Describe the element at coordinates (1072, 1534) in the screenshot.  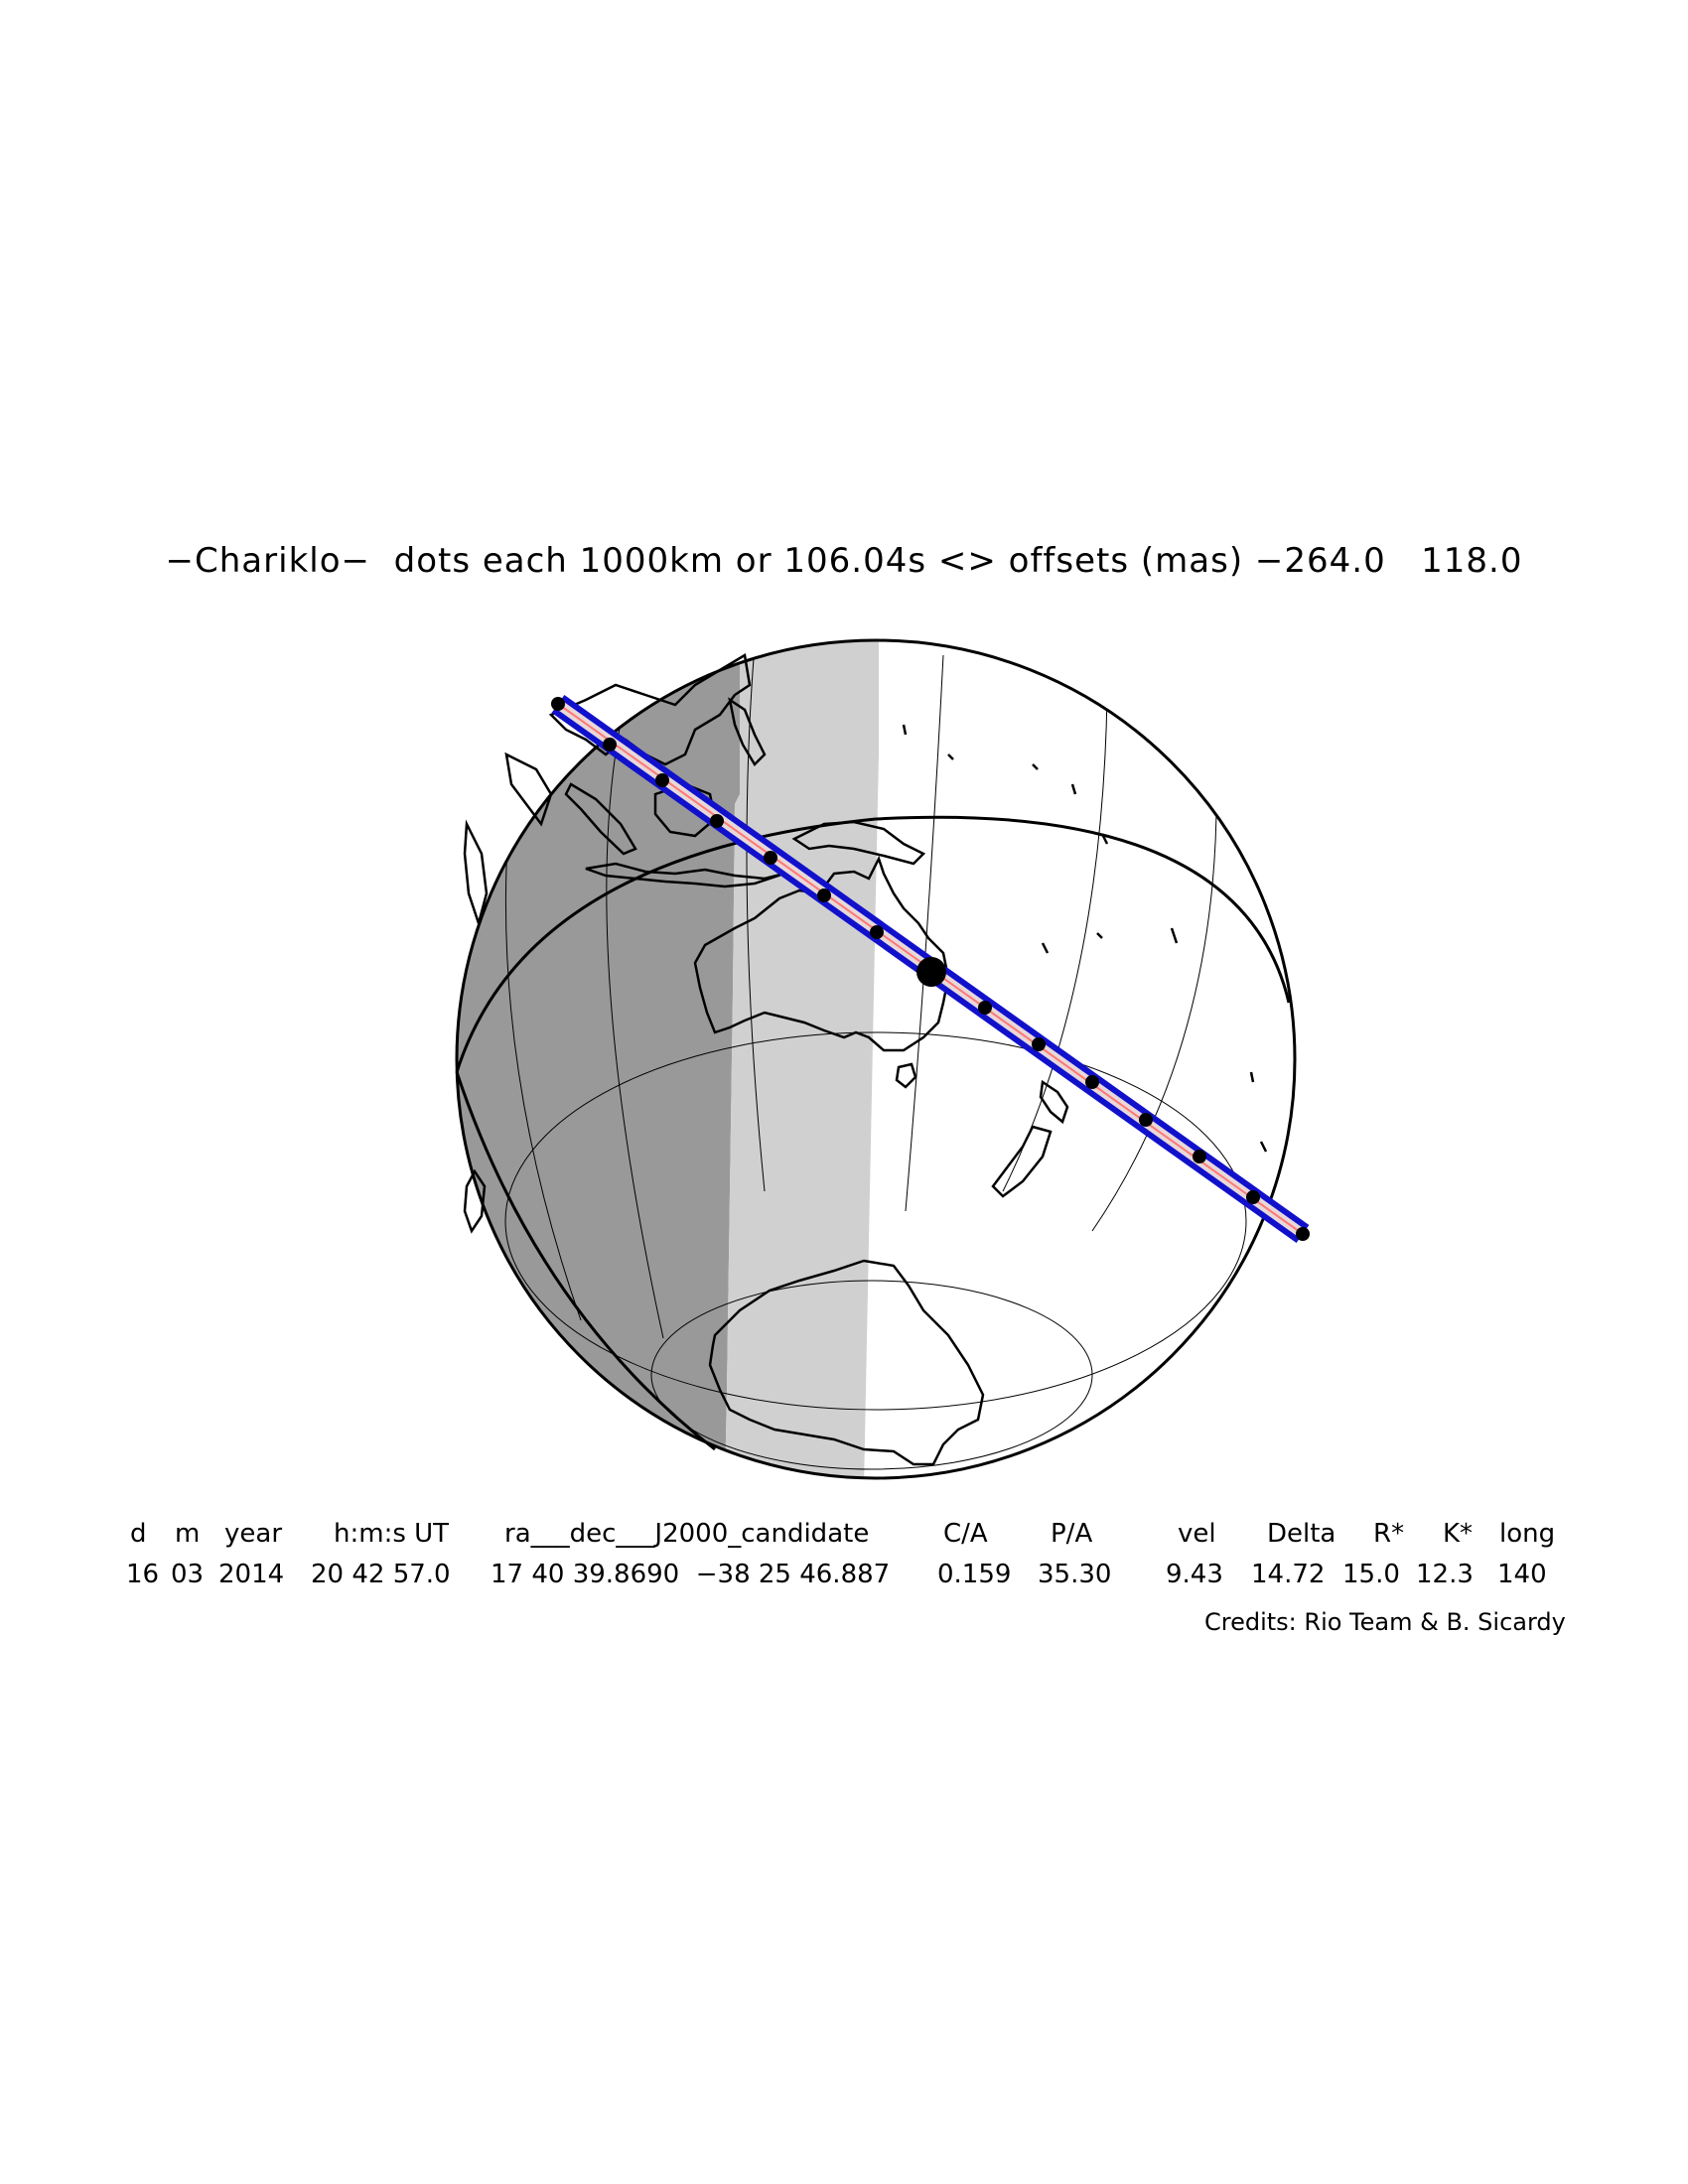
I see `header-pa: P/A` at that location.